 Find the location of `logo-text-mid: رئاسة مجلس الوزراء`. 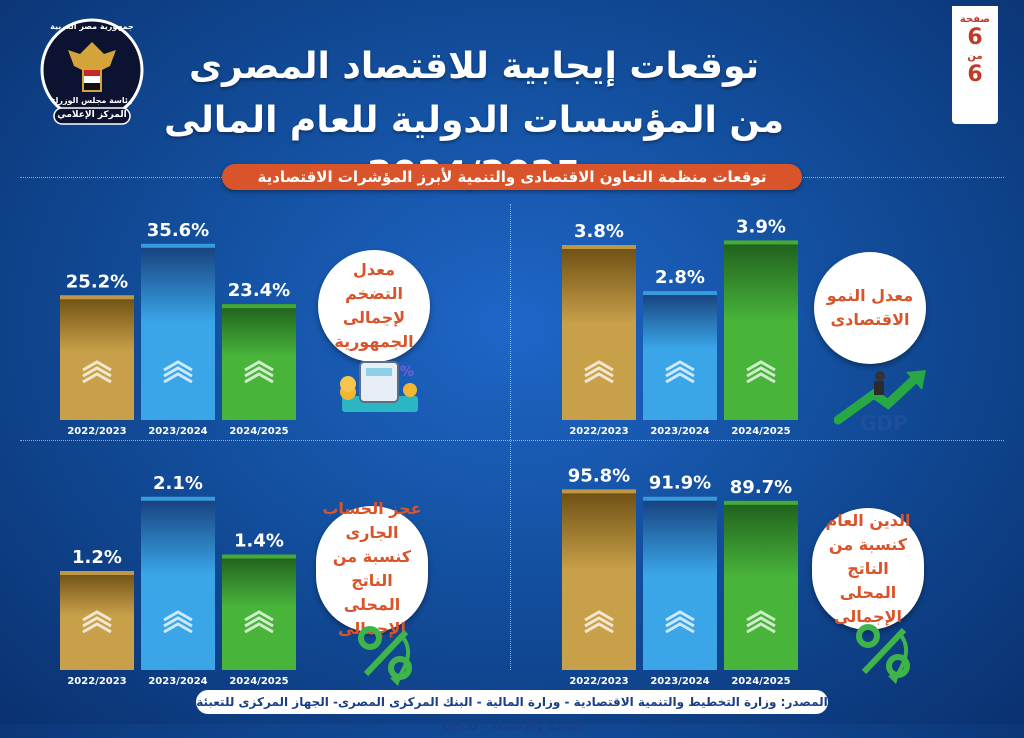

logo-text-mid: رئاسة مجلس الوزراء is located at coordinates (92, 100).